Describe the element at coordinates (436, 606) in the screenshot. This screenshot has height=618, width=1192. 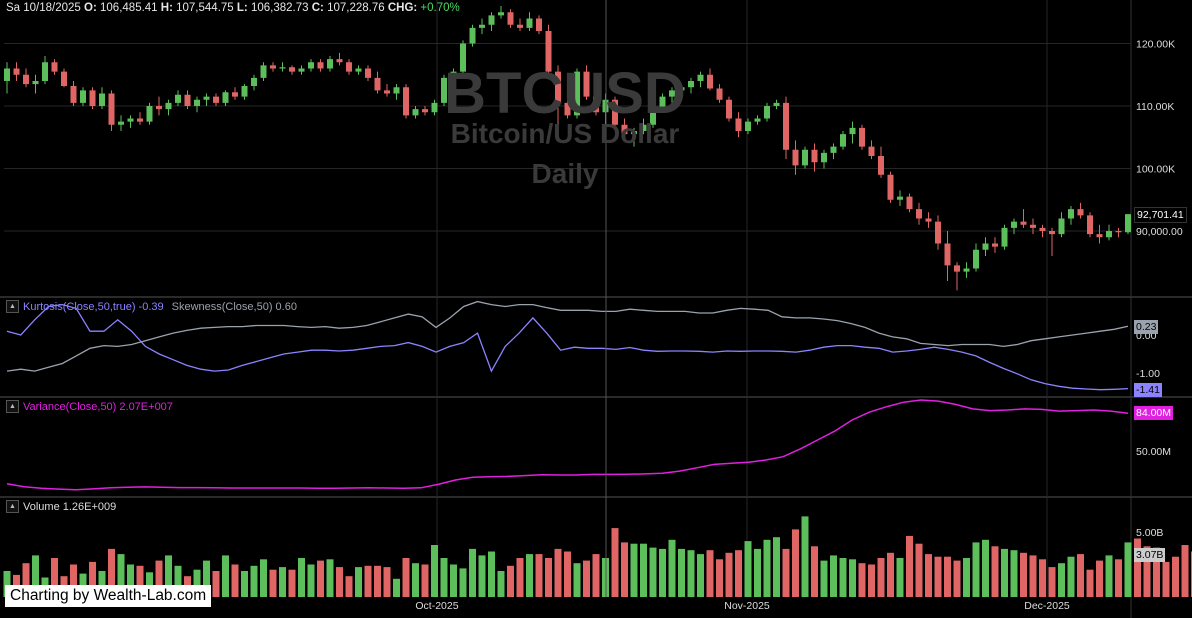
I see `date-axis-label: Oct-2025` at that location.